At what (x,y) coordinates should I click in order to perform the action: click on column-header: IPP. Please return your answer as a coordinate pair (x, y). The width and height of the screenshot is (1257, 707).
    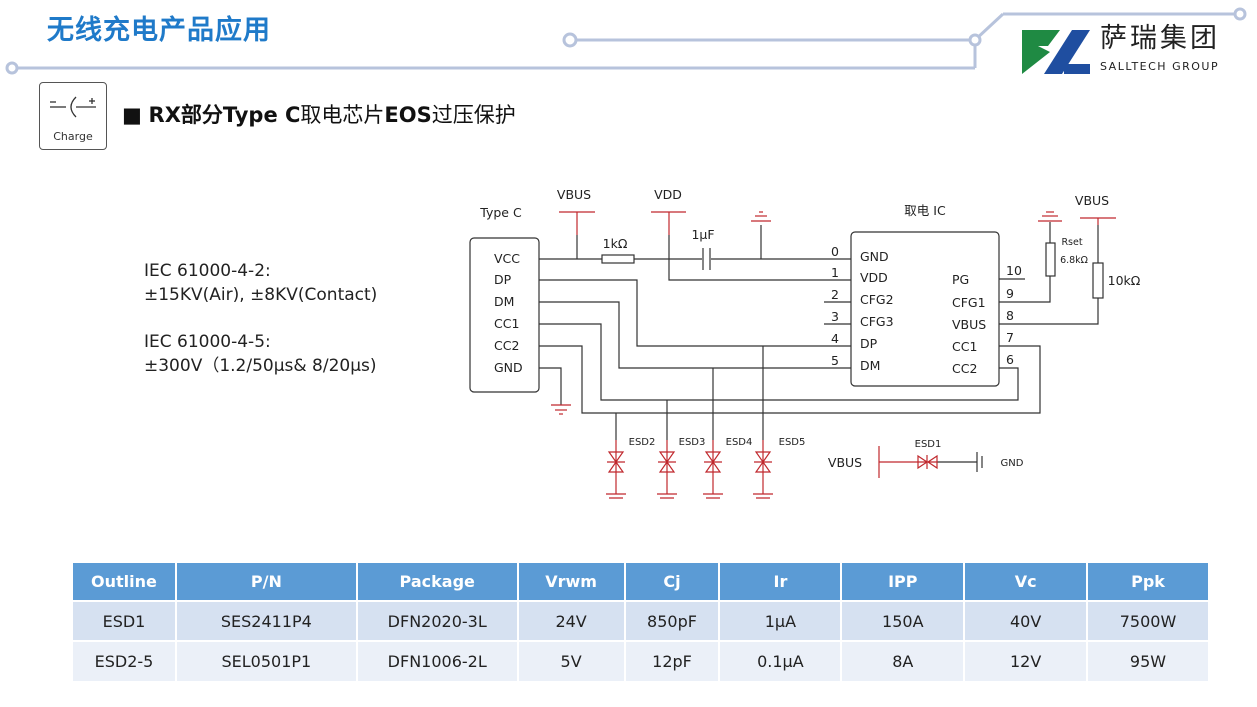
    Looking at the image, I should click on (903, 582).